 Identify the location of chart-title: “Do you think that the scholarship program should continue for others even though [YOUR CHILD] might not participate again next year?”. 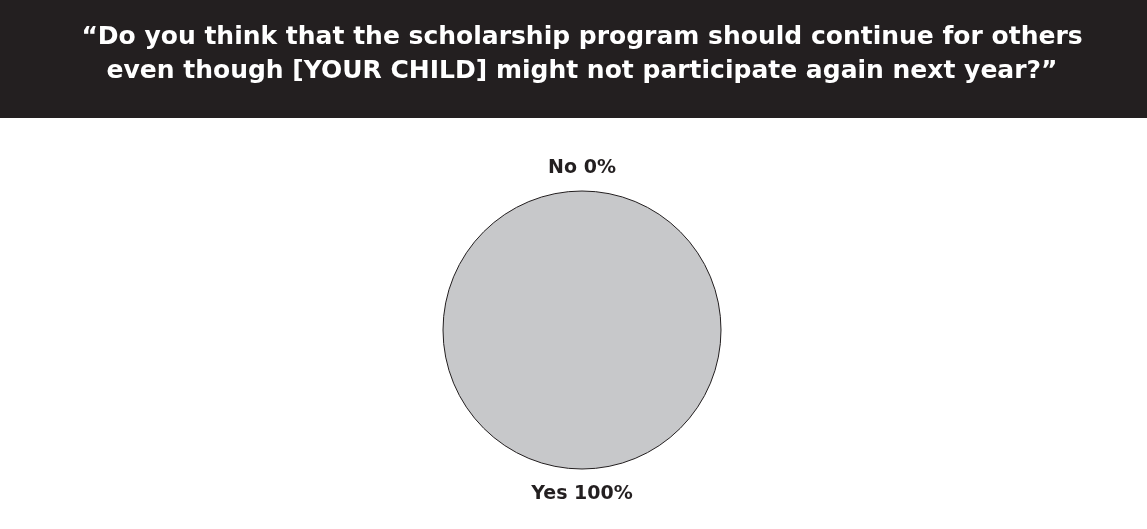
(582, 52).